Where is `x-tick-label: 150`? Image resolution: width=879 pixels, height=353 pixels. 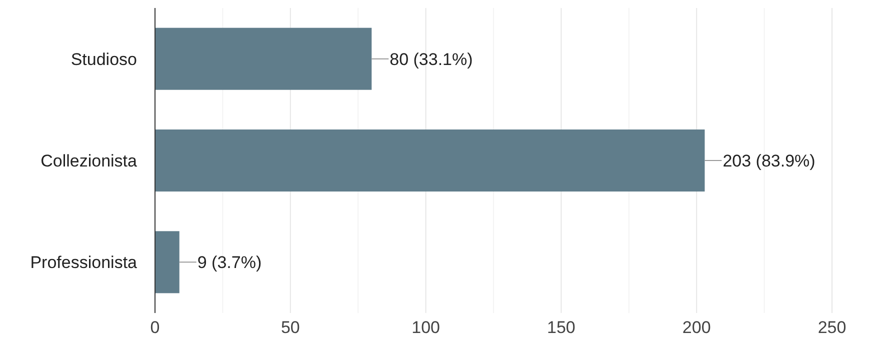
x-tick-label: 150 is located at coordinates (561, 327).